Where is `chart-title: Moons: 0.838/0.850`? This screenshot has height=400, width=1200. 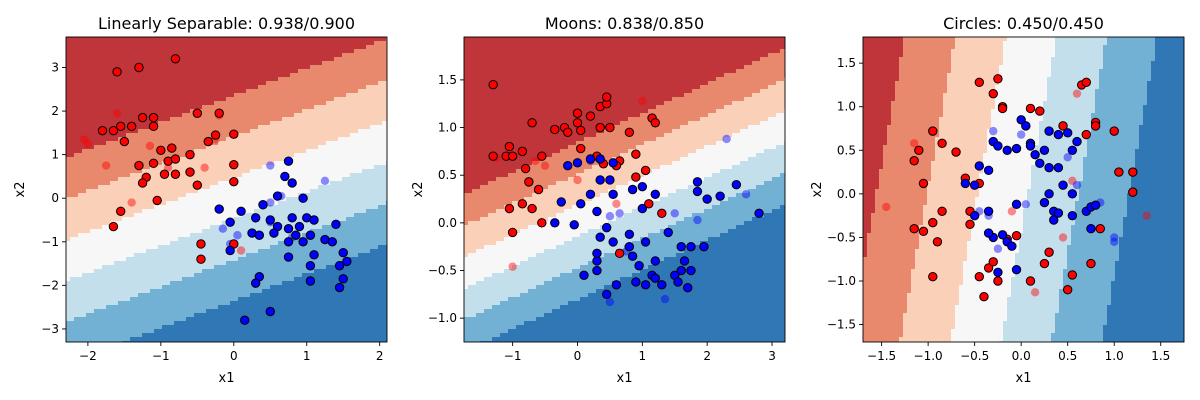
chart-title: Moons: 0.838/0.850 is located at coordinates (624, 23).